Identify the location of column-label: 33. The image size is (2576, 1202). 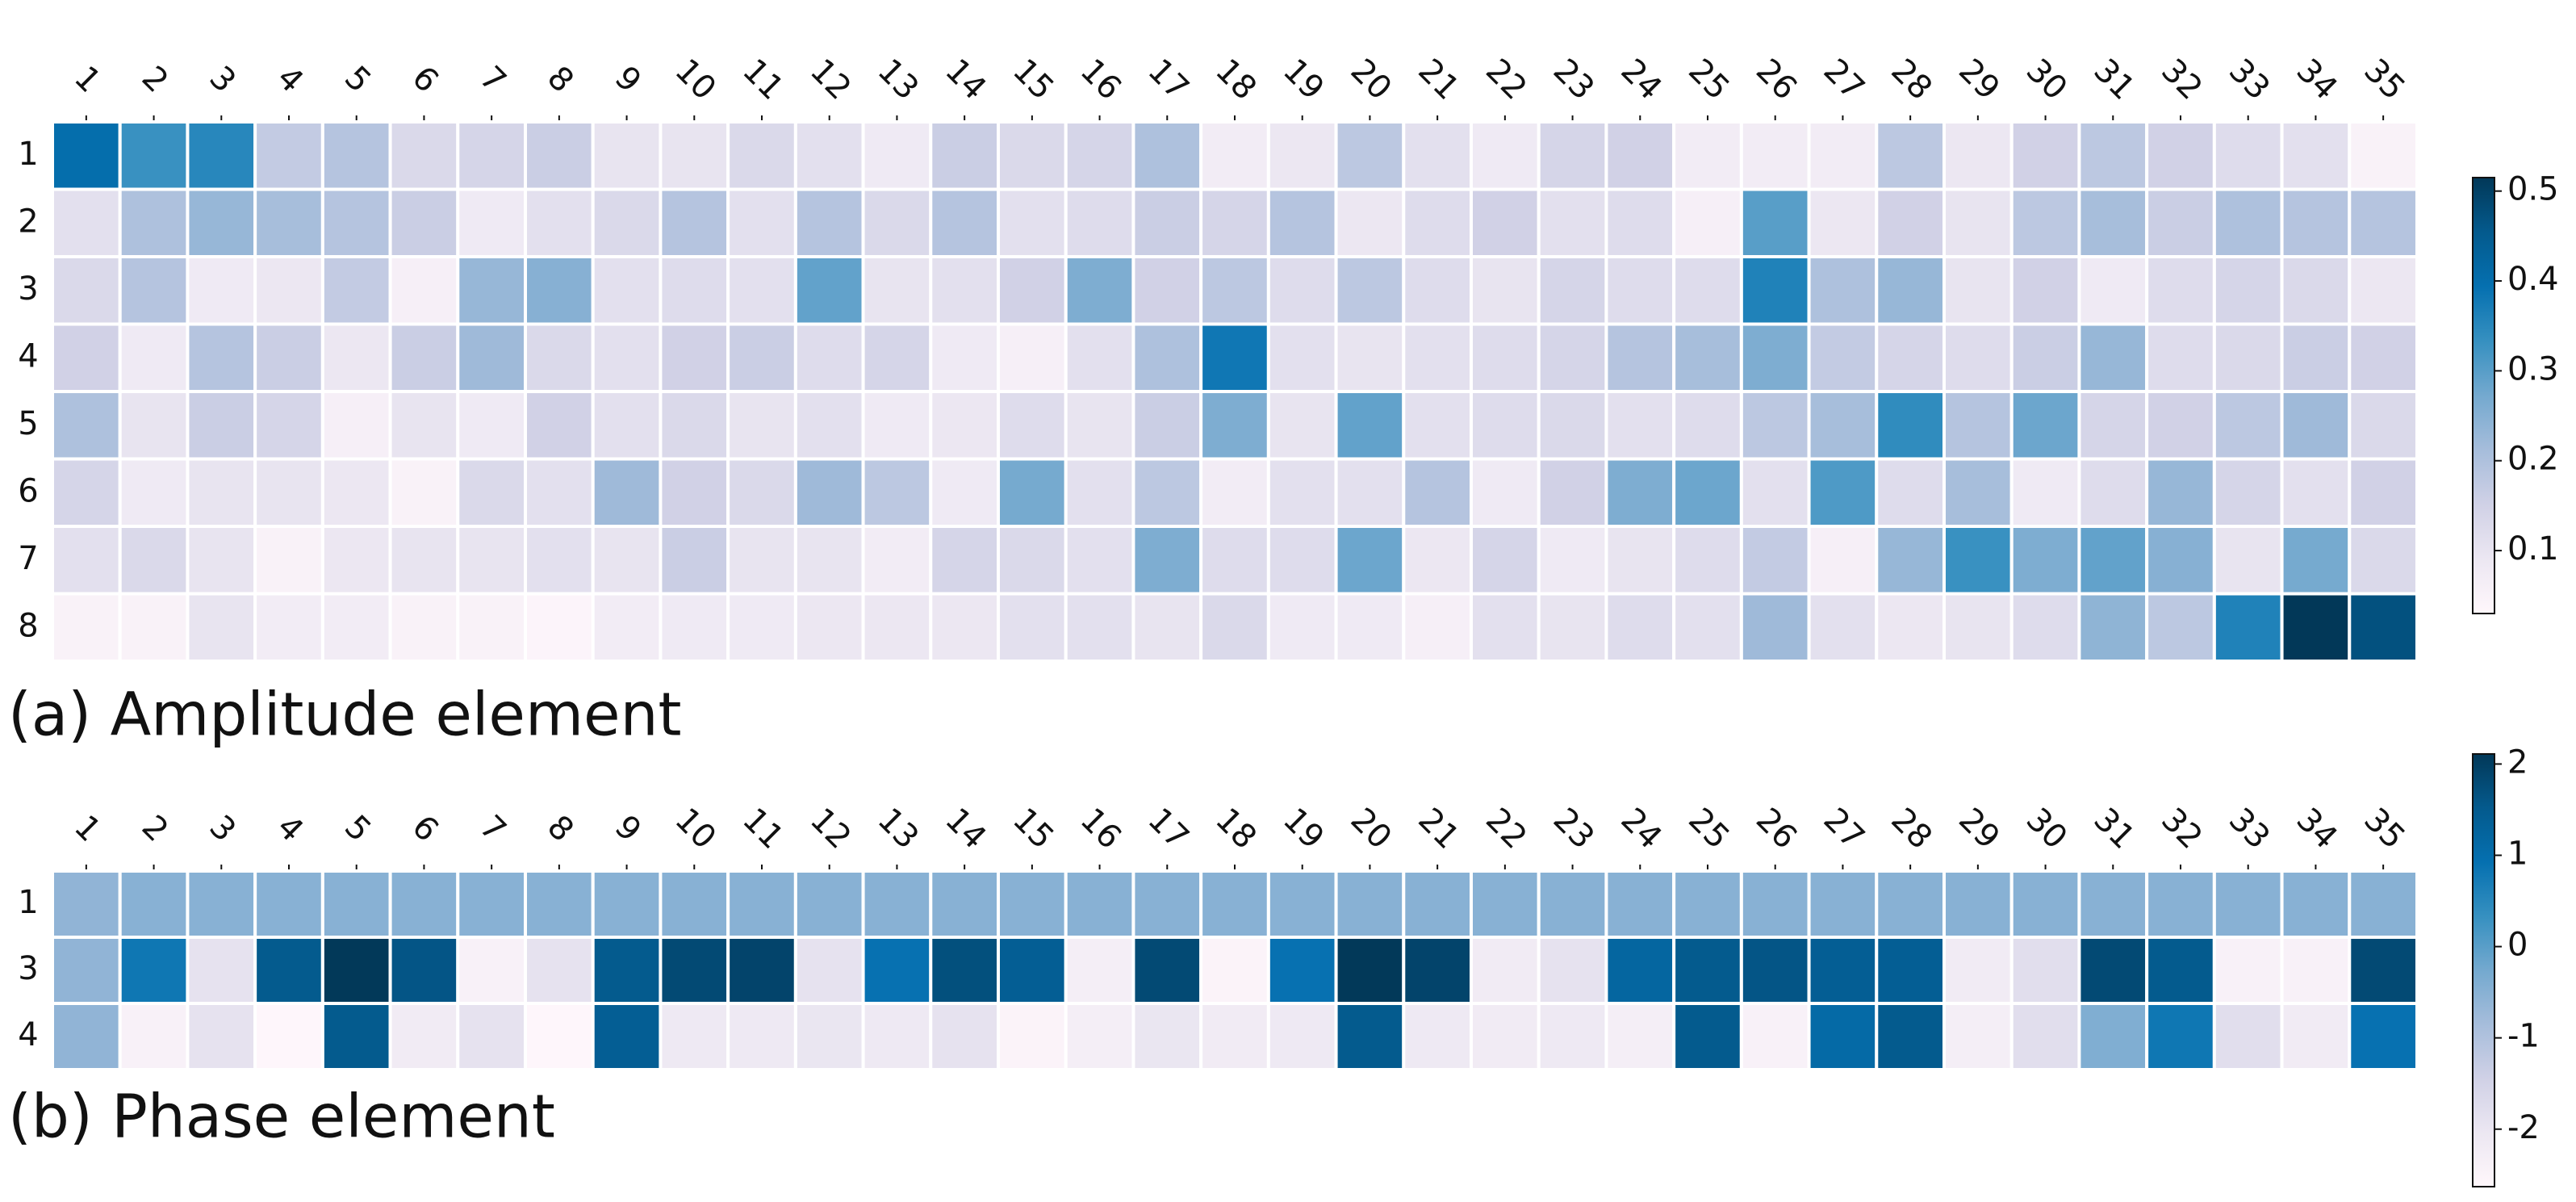
(2249, 80).